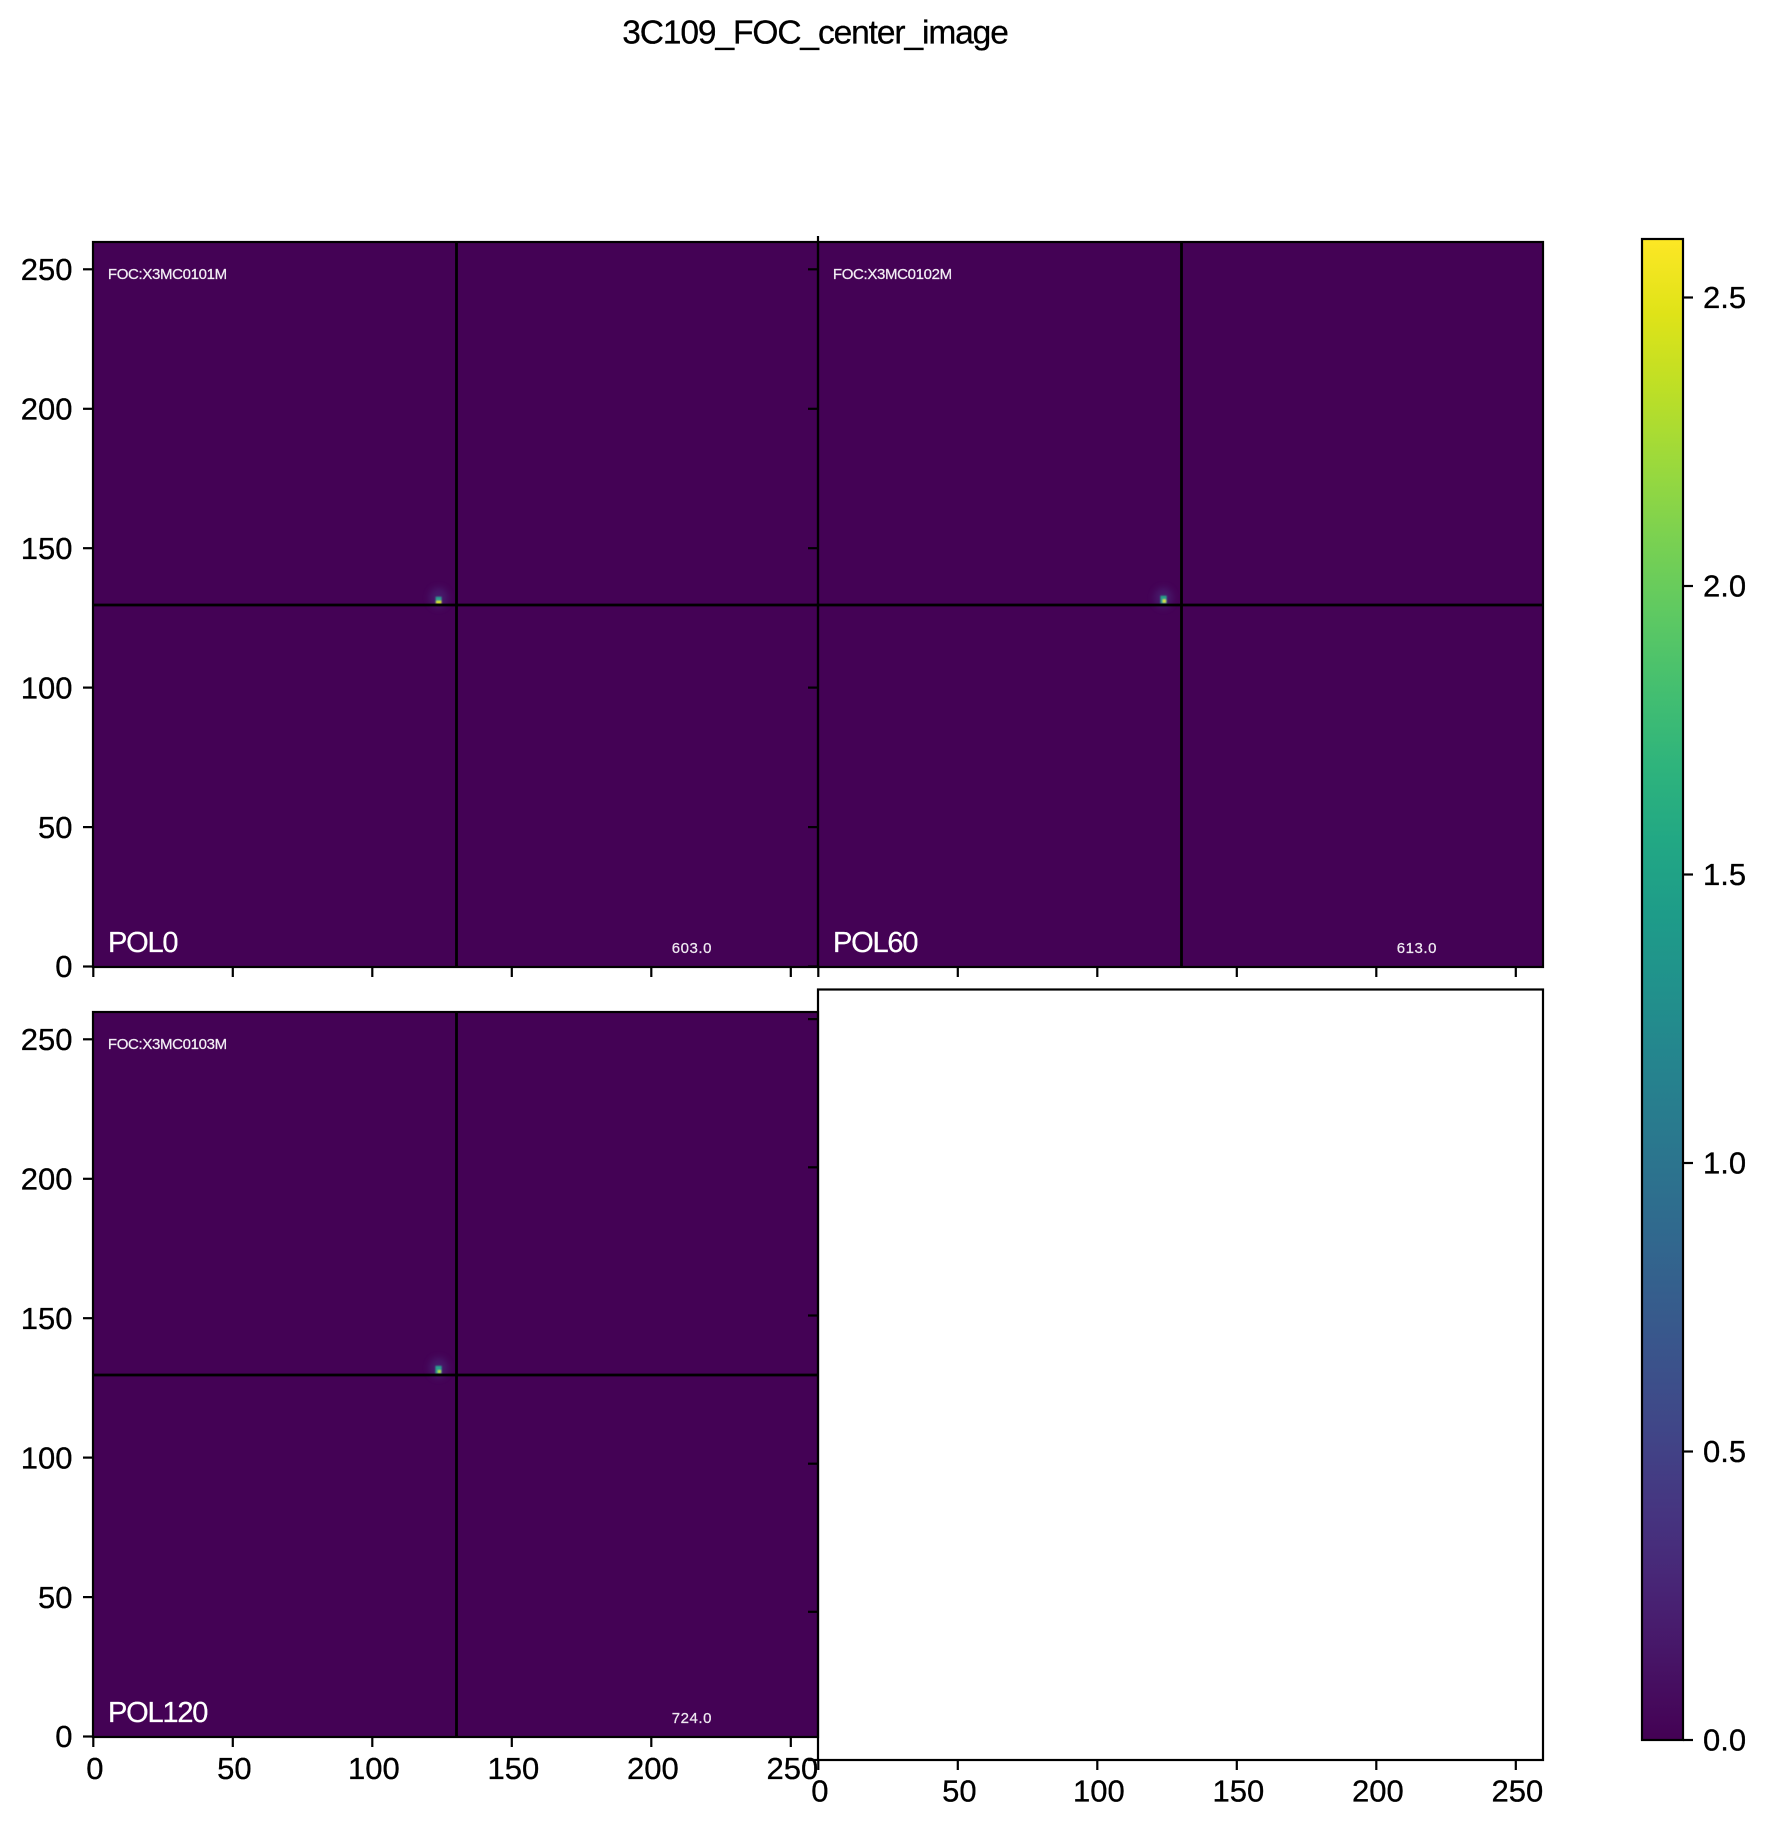 Image resolution: width=1766 pixels, height=1832 pixels. What do you see at coordinates (1724, 874) in the screenshot?
I see `svg-text: 1.5` at bounding box center [1724, 874].